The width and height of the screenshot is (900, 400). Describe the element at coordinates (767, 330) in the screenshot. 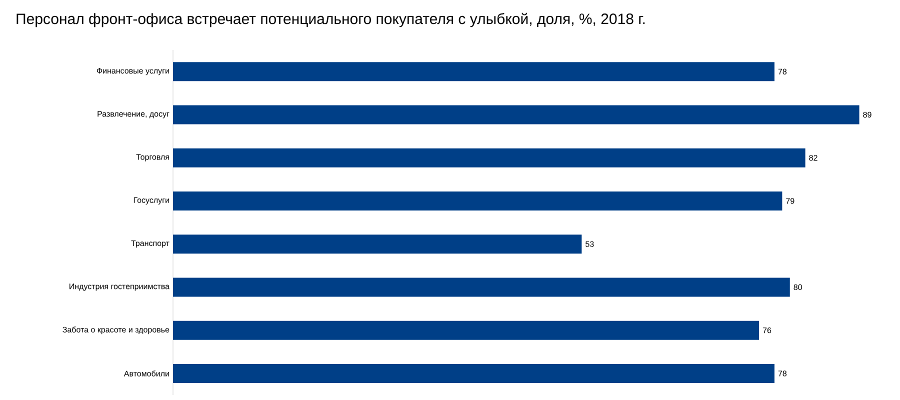

I see `data-label: 76` at that location.